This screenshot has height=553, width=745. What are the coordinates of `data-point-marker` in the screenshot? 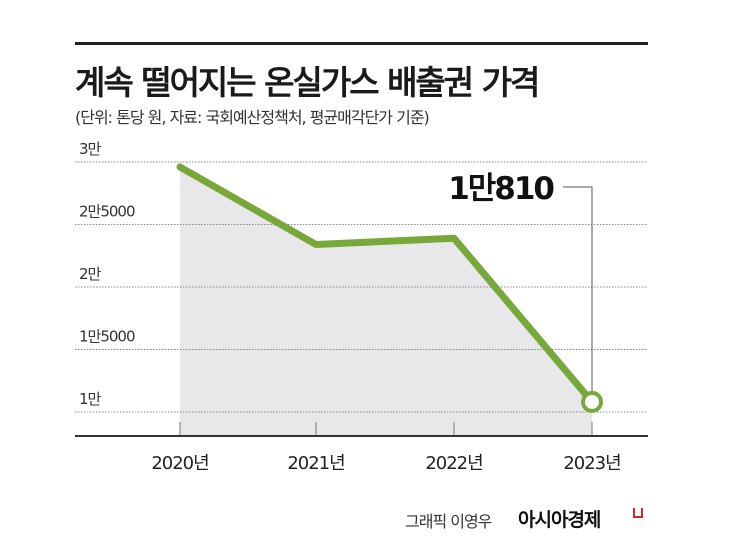 It's located at (592, 401).